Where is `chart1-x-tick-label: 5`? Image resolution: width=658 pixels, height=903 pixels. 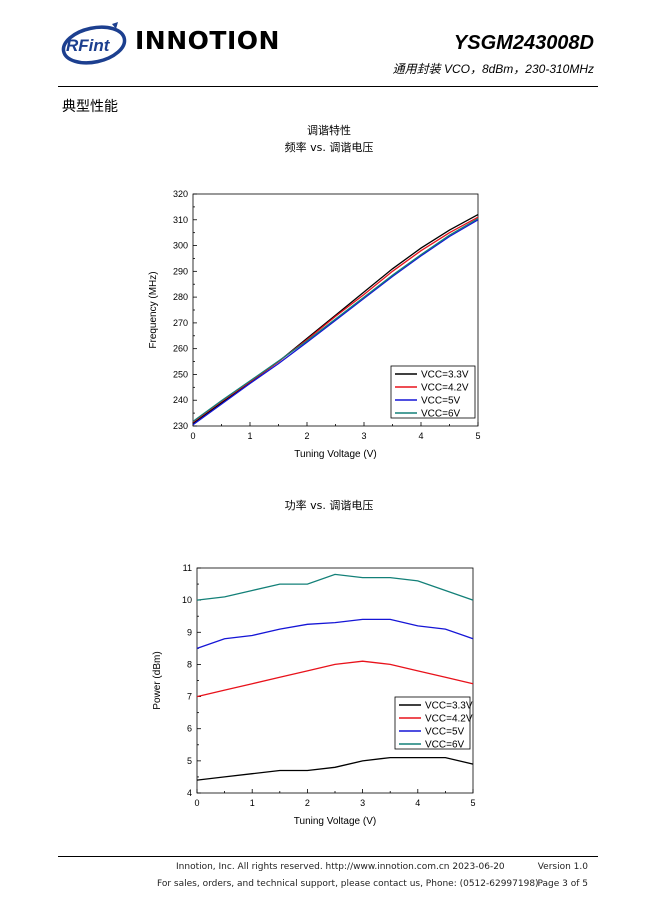
chart1-x-tick-label: 5 is located at coordinates (477, 436).